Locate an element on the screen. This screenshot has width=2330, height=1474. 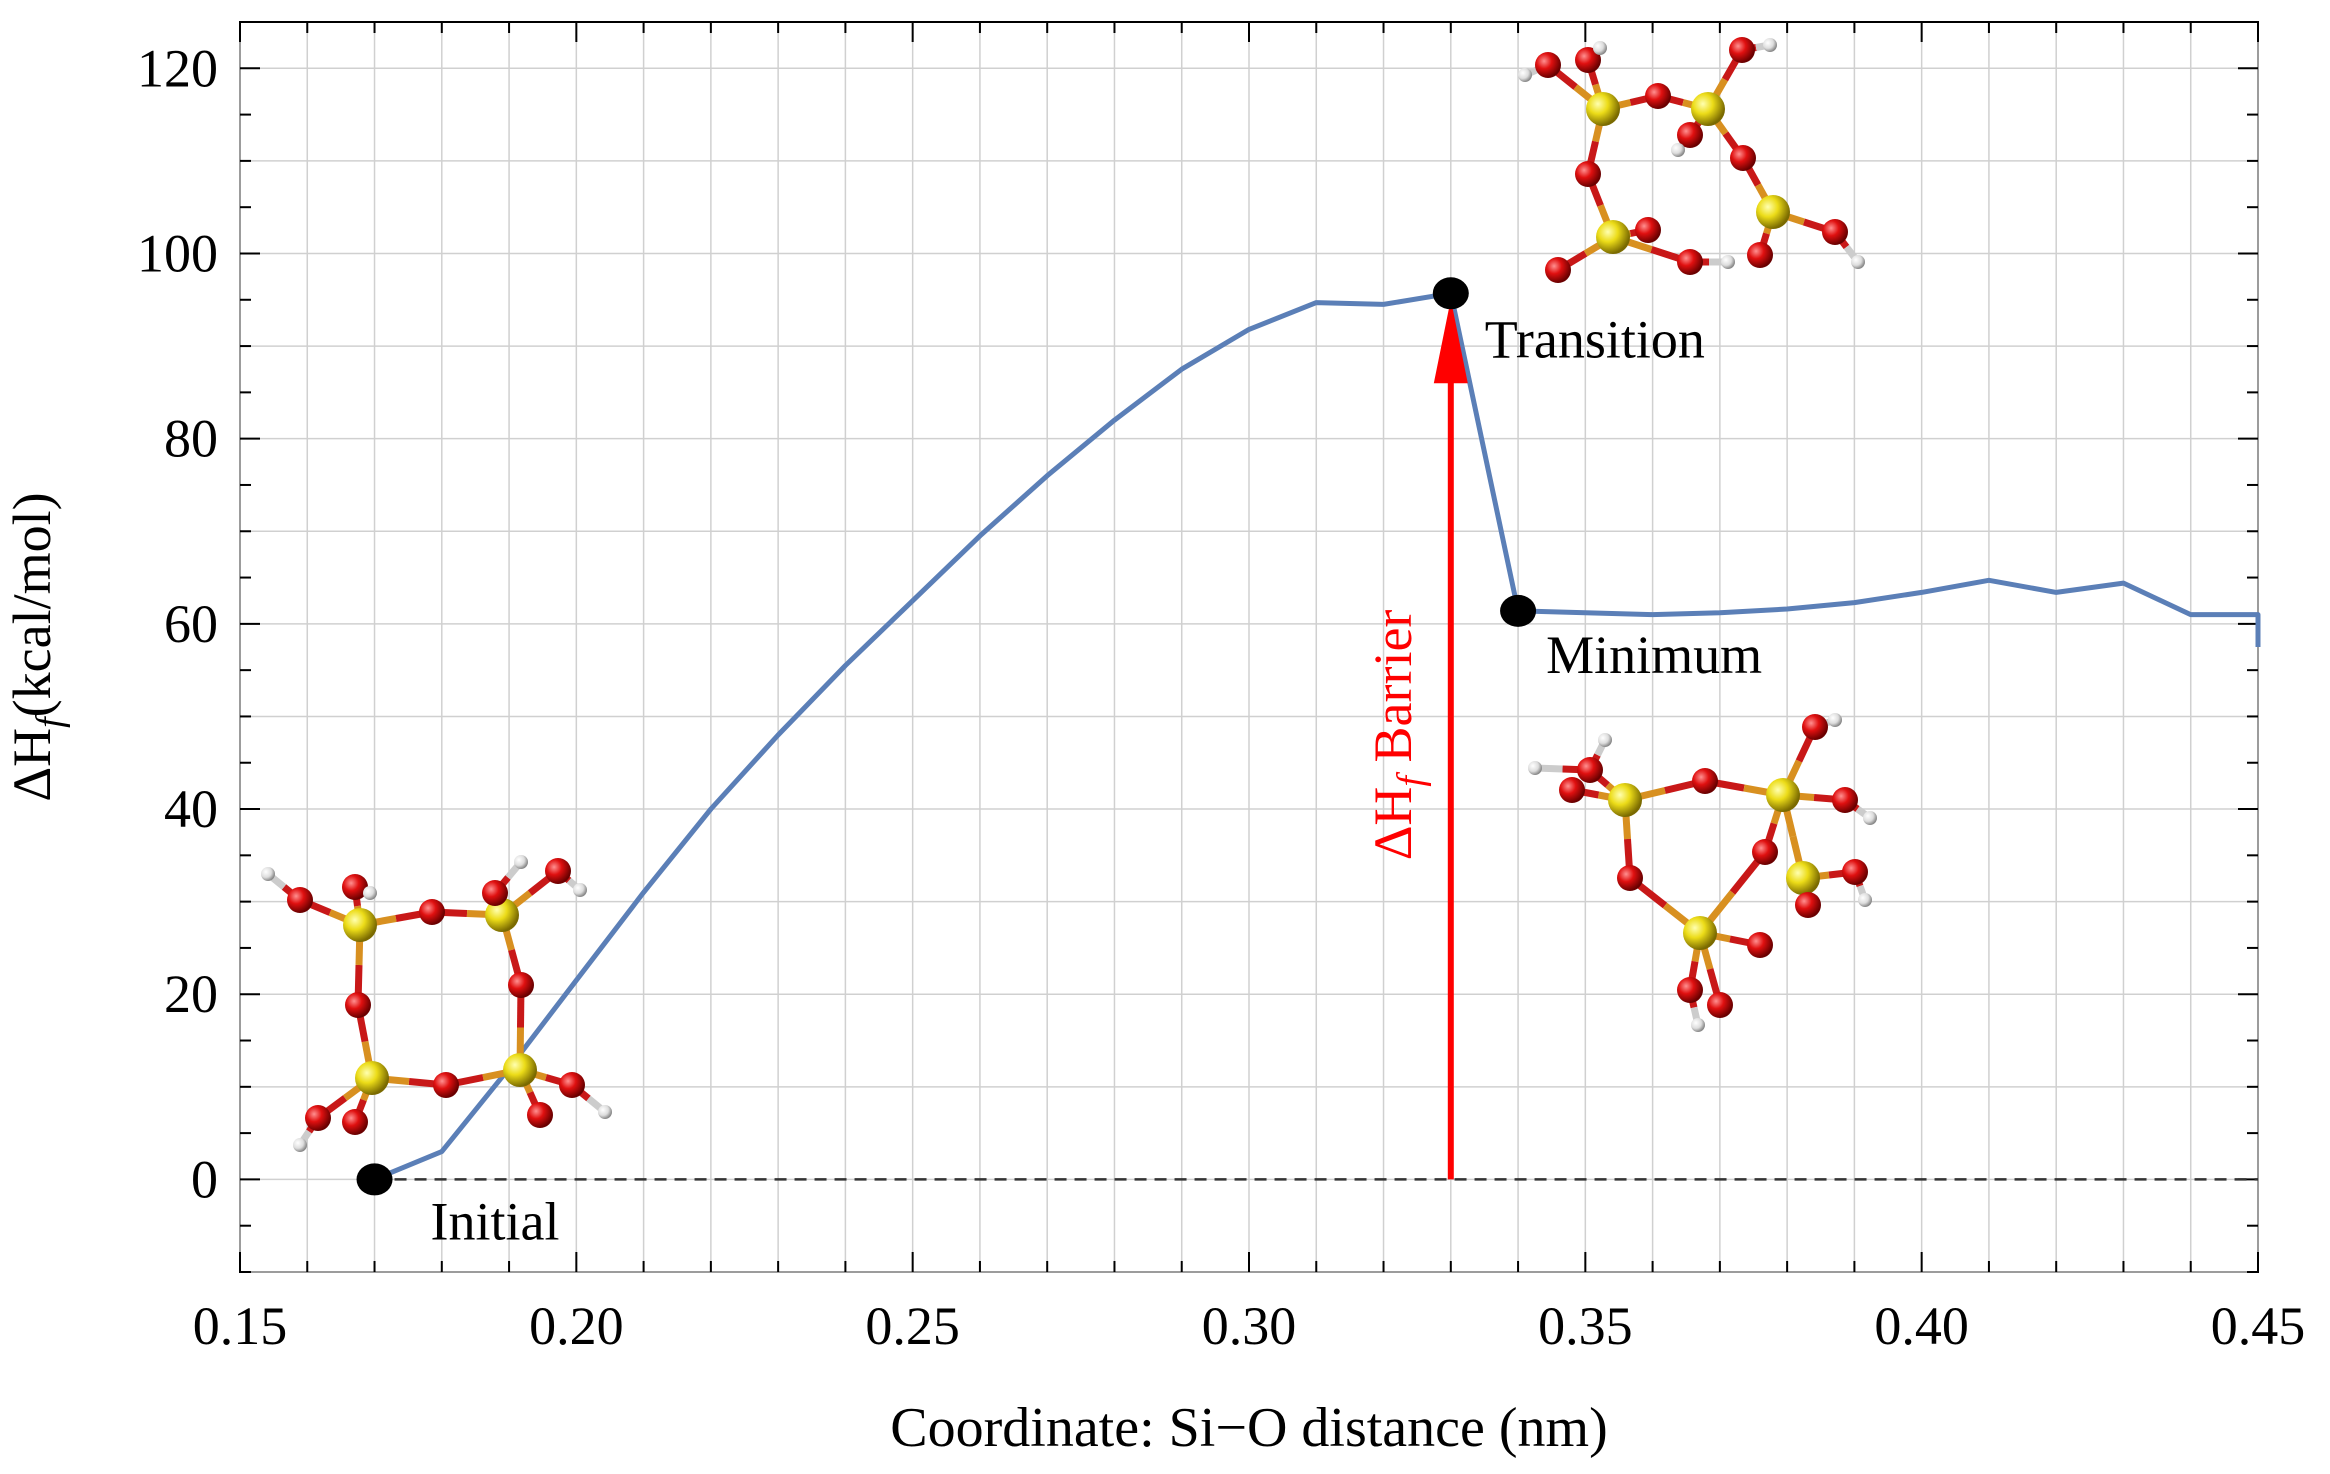
y-tick-label: 120 is located at coordinates (177, 68).